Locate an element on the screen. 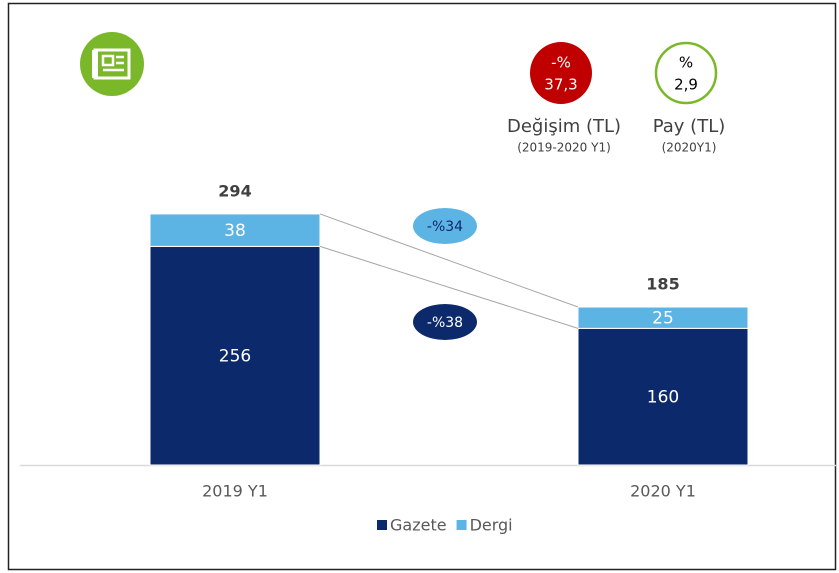 The image size is (839, 573). legend-label: Gazete is located at coordinates (418, 525).